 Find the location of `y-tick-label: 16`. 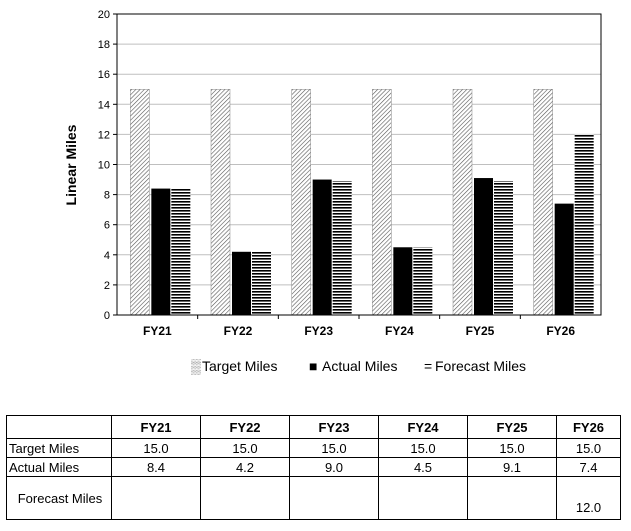

y-tick-label: 16 is located at coordinates (104, 75).